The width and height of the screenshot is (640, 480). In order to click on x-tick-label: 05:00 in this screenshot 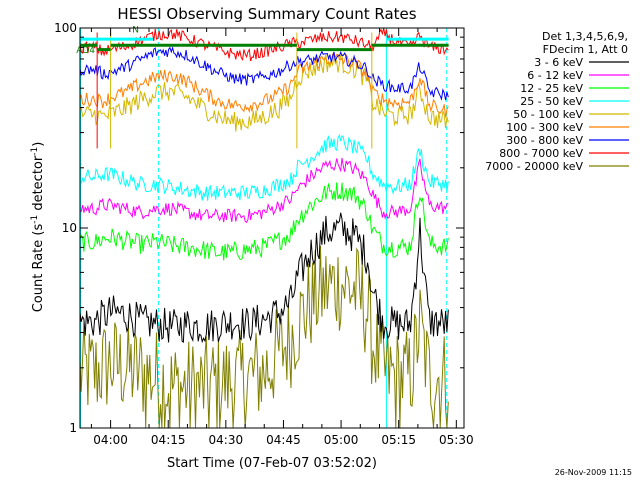, I will do `click(341, 440)`.